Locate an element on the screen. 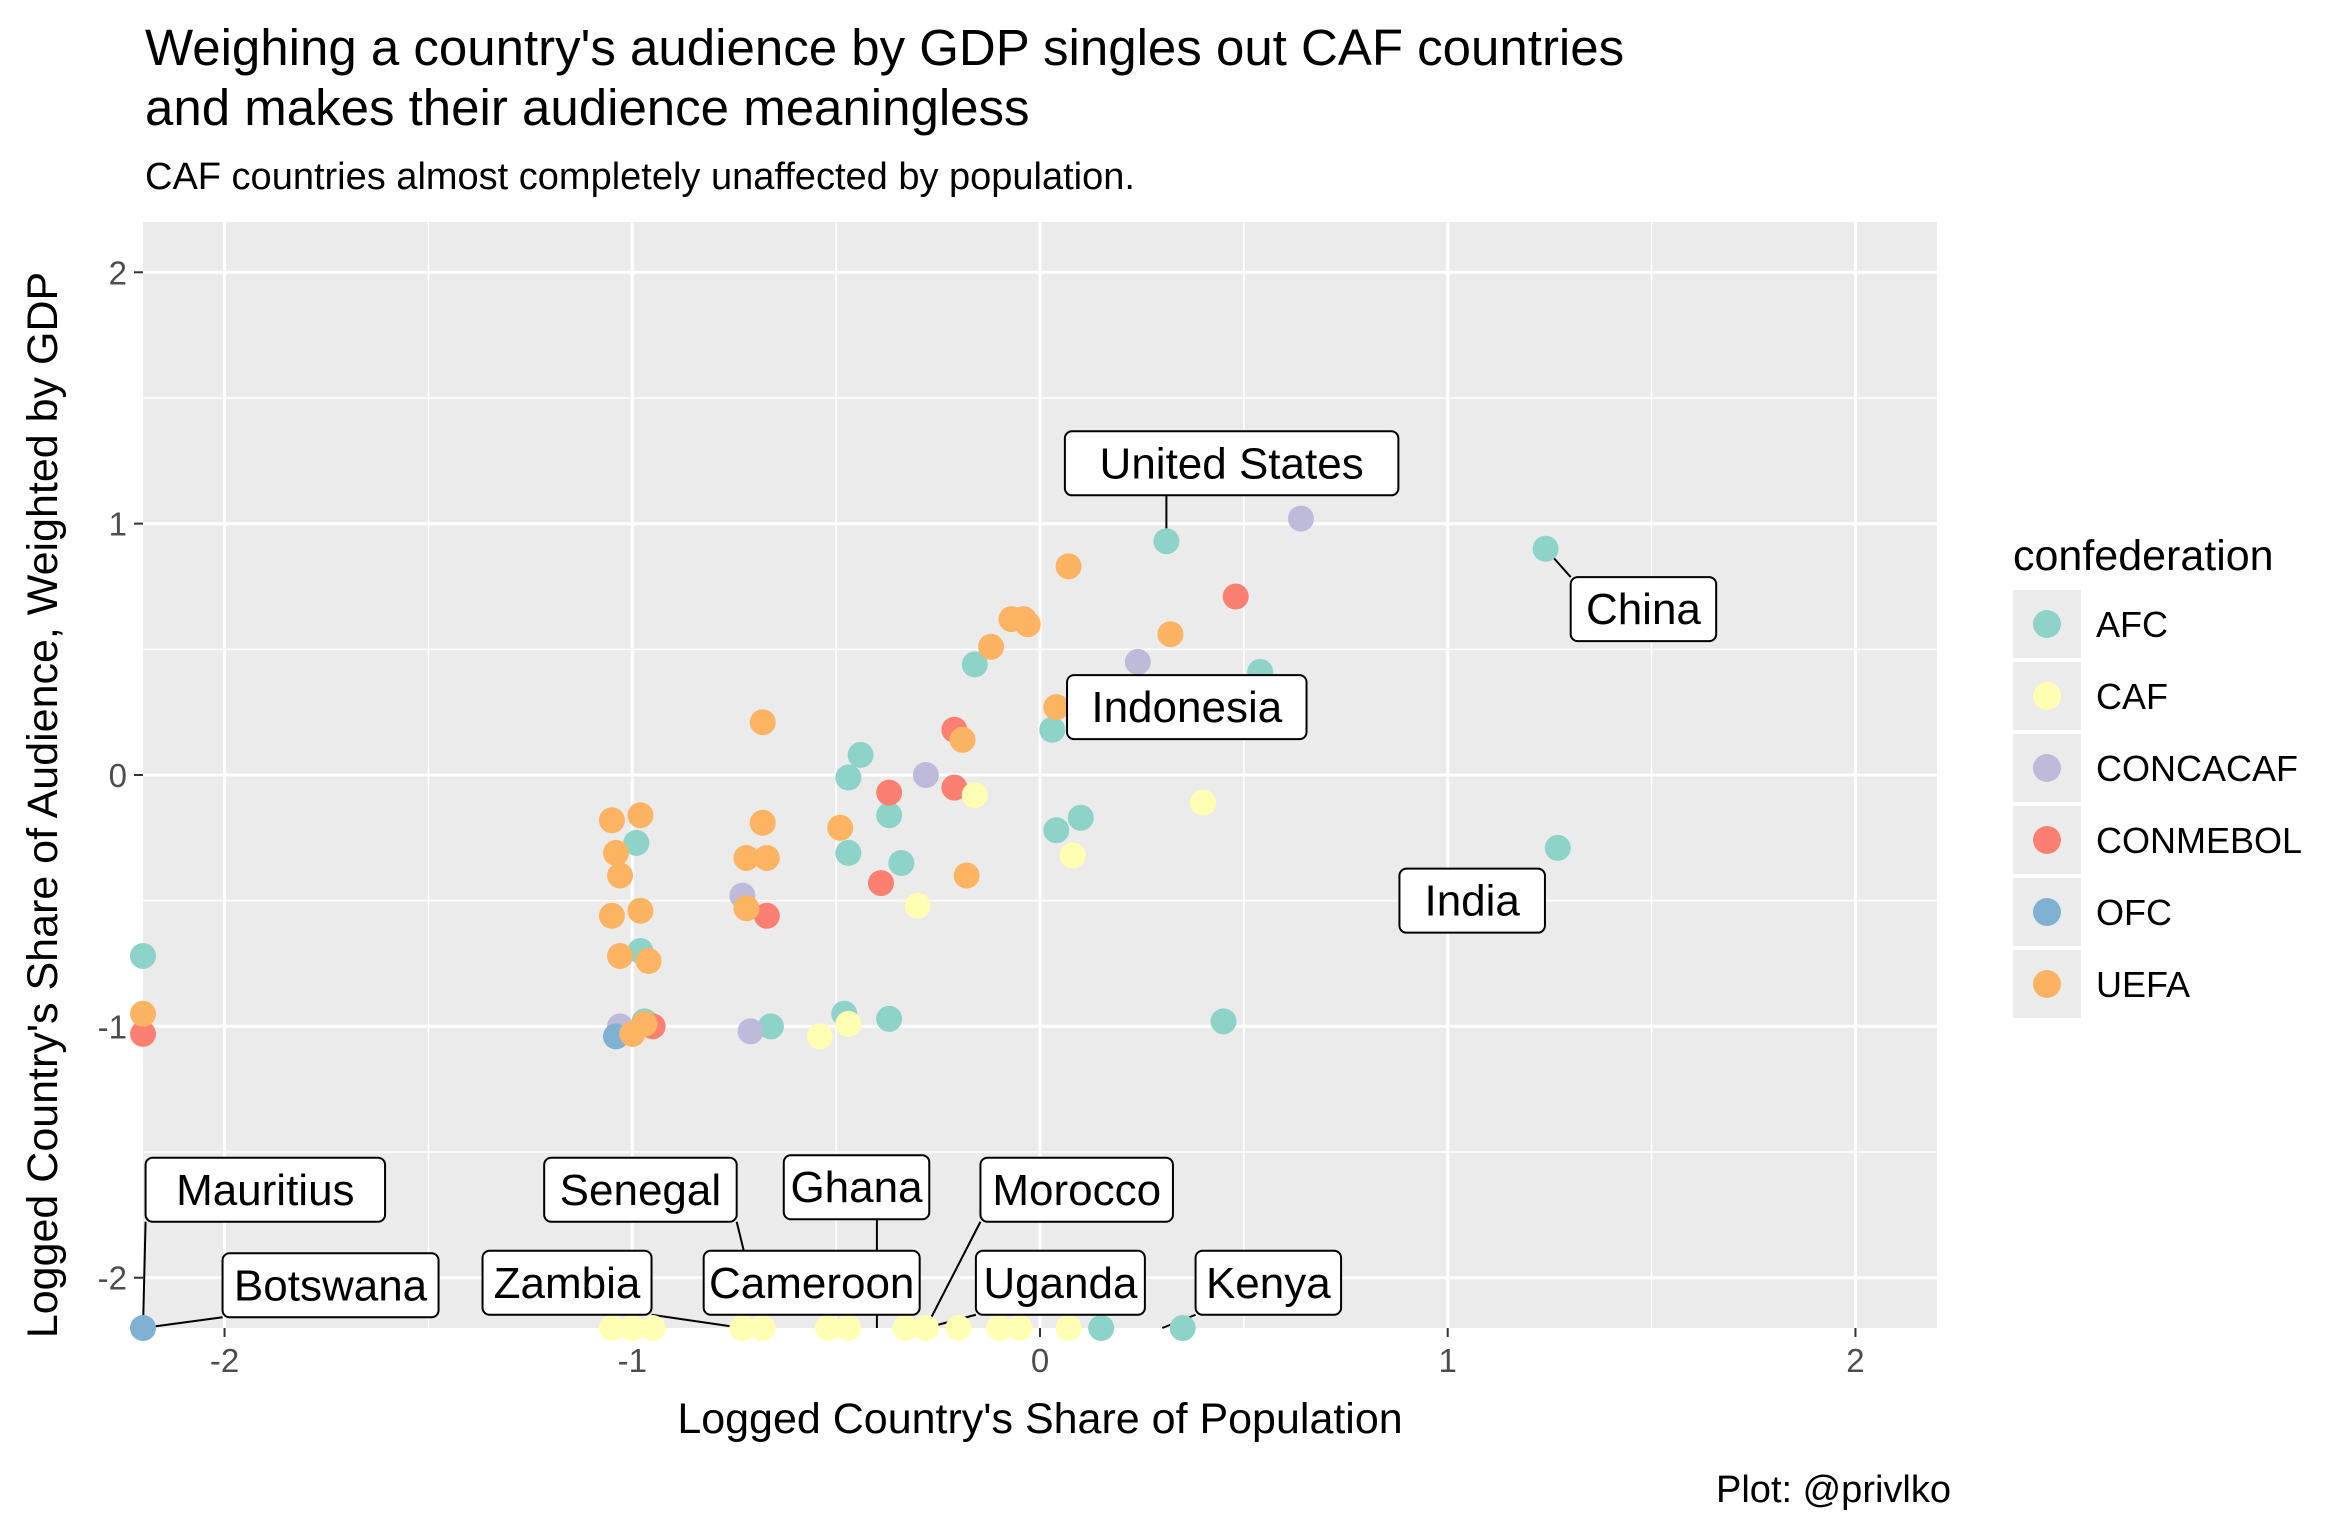 This screenshot has height=1525, width=2343. annotation-label: Senegal is located at coordinates (640, 1190).